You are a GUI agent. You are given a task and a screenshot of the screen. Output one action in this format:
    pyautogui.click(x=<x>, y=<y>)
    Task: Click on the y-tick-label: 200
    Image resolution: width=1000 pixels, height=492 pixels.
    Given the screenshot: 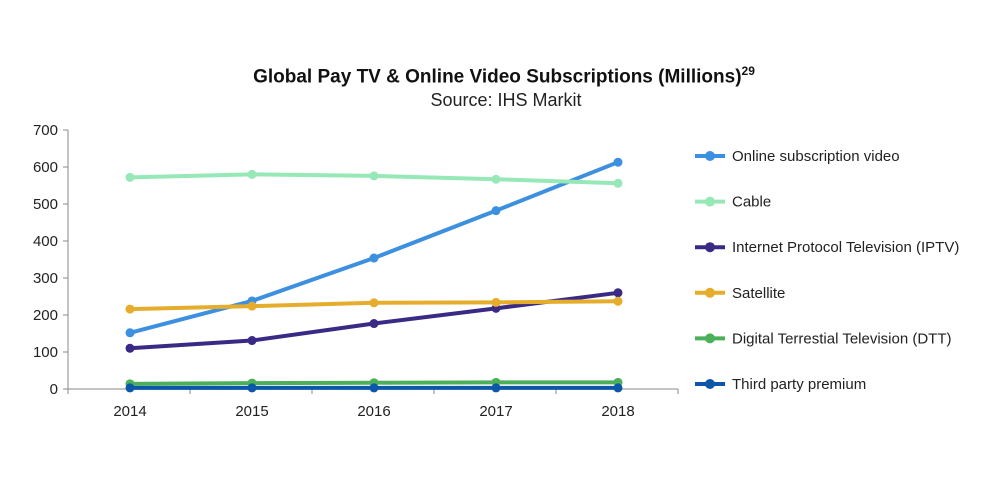 What is the action you would take?
    pyautogui.click(x=45, y=315)
    